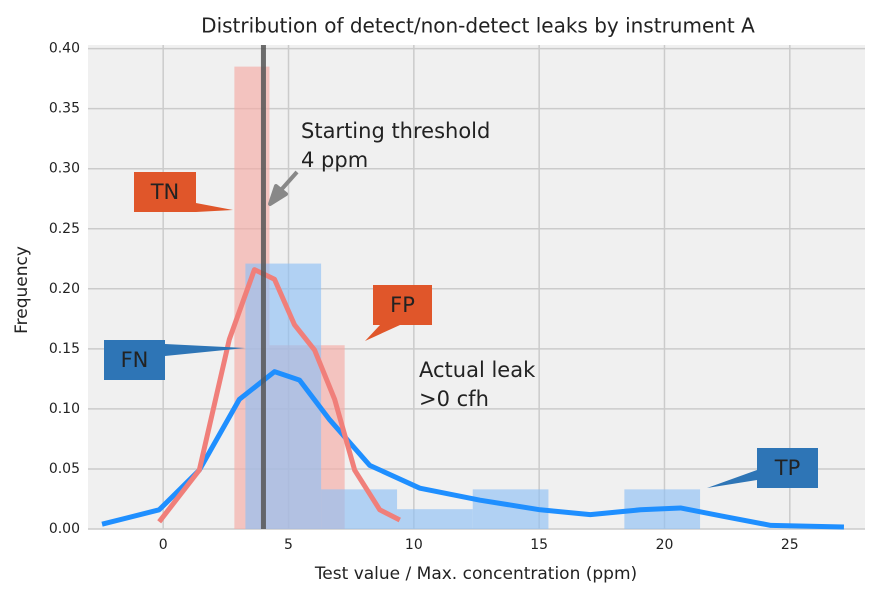  What do you see at coordinates (665, 545) in the screenshot?
I see `x-tick-label: 20` at bounding box center [665, 545].